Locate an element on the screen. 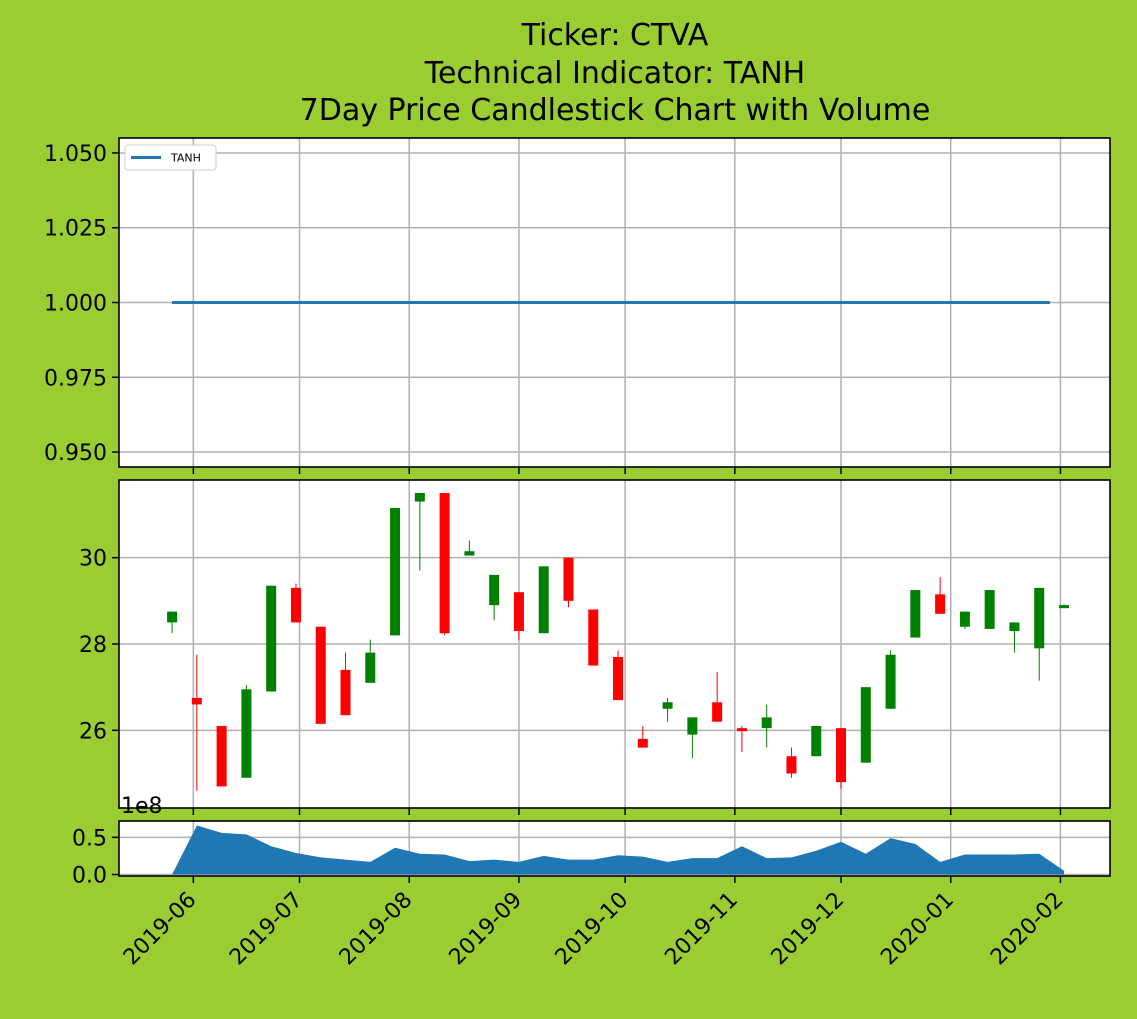 The width and height of the screenshot is (1137, 1019). price-y-tick-label: 28 is located at coordinates (93, 645).